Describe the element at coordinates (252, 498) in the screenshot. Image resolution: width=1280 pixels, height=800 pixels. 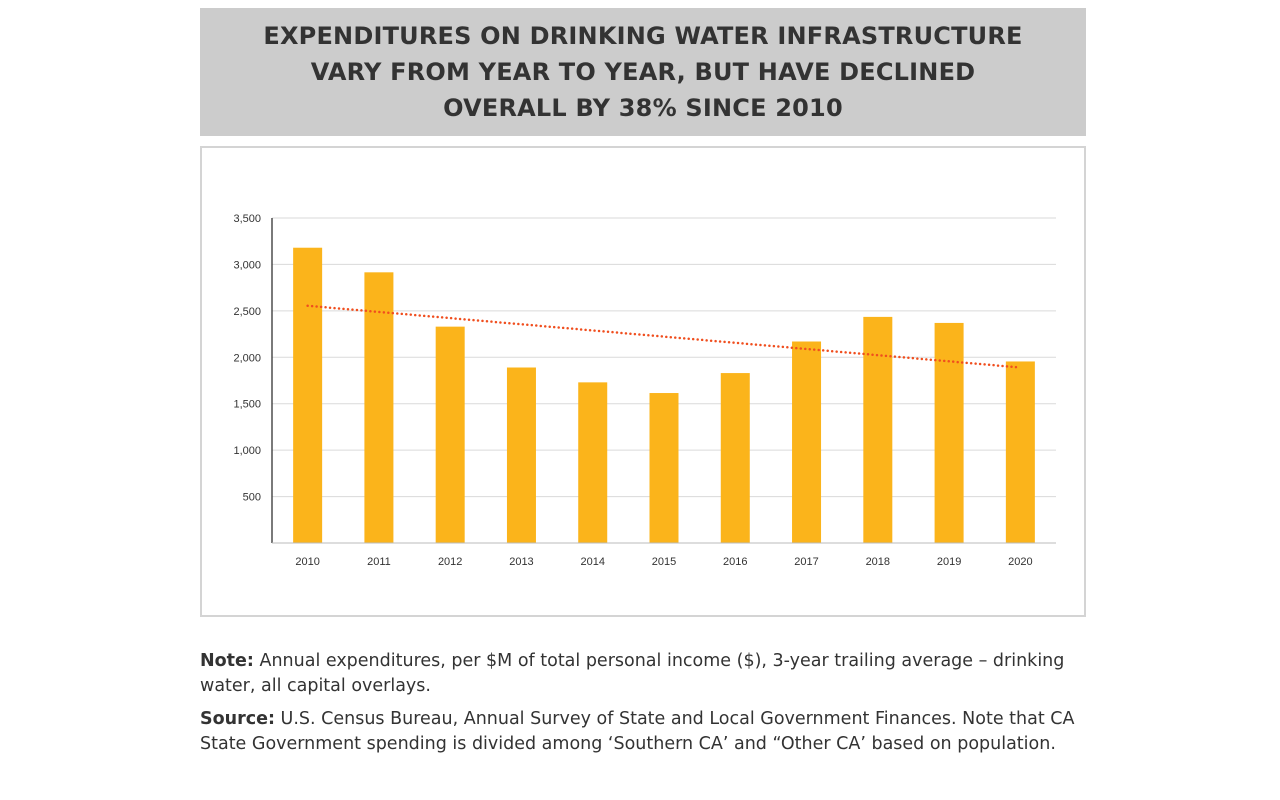
I see `y-tick-label: 500` at that location.